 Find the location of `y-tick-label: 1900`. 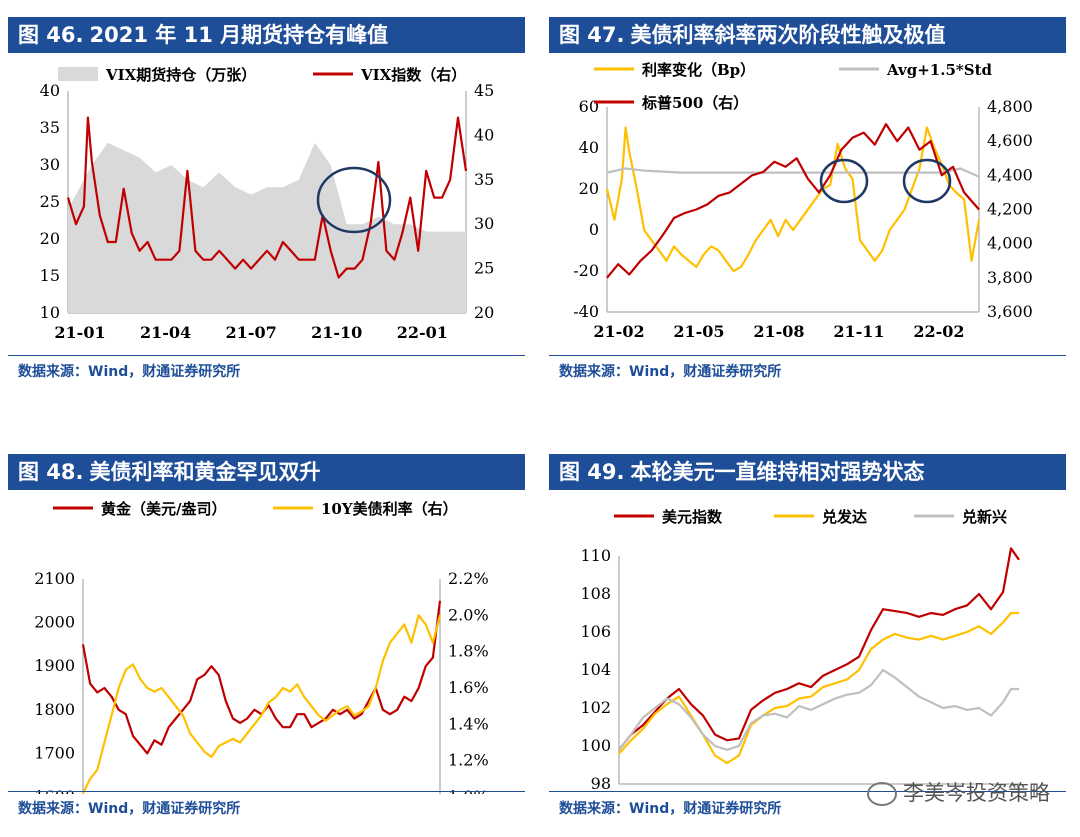

y-tick-label: 1900 is located at coordinates (54, 665).